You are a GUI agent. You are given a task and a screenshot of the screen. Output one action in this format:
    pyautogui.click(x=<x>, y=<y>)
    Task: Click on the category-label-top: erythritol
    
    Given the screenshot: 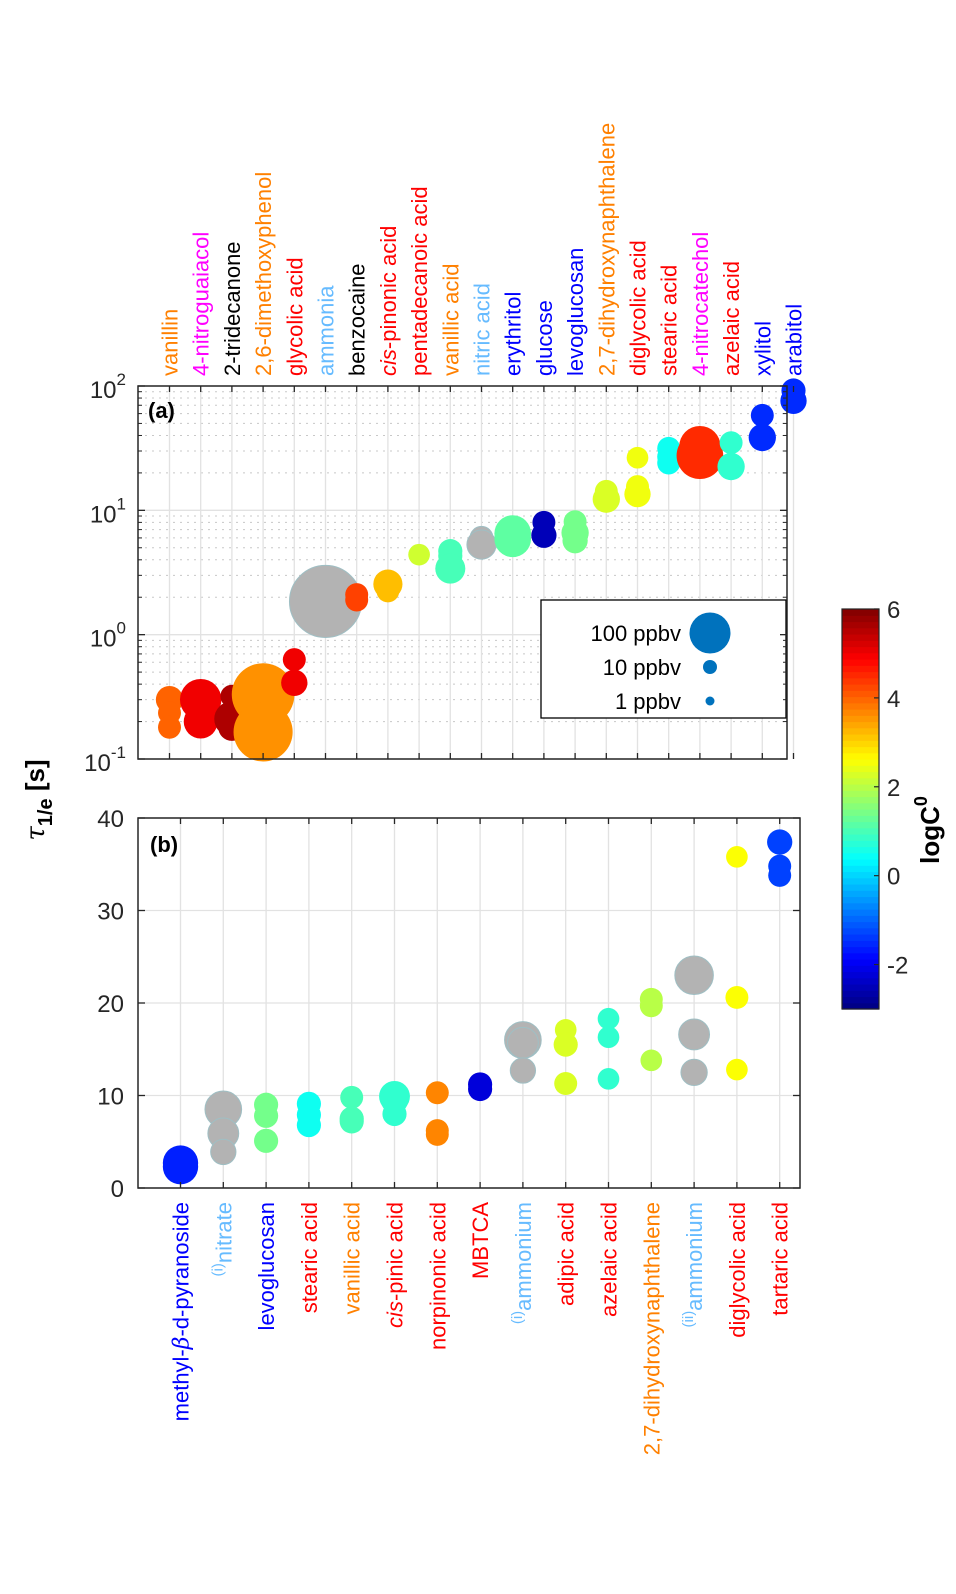 What is the action you would take?
    pyautogui.click(x=513, y=334)
    